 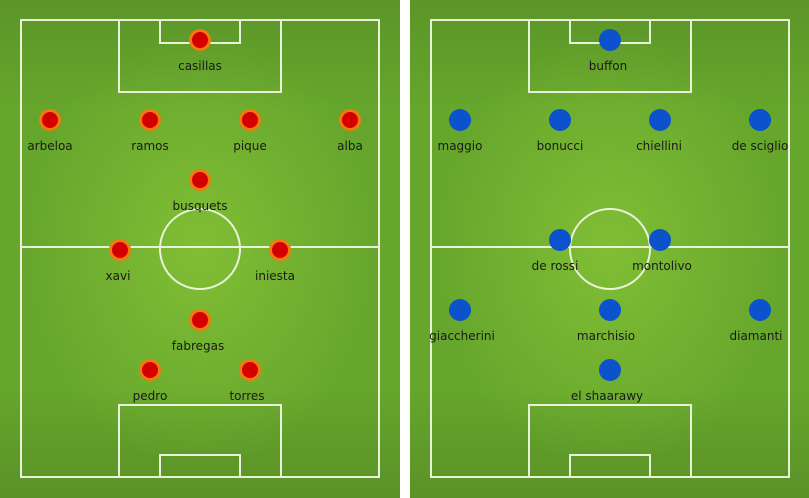 What do you see at coordinates (247, 396) in the screenshot?
I see `player-name: torres` at bounding box center [247, 396].